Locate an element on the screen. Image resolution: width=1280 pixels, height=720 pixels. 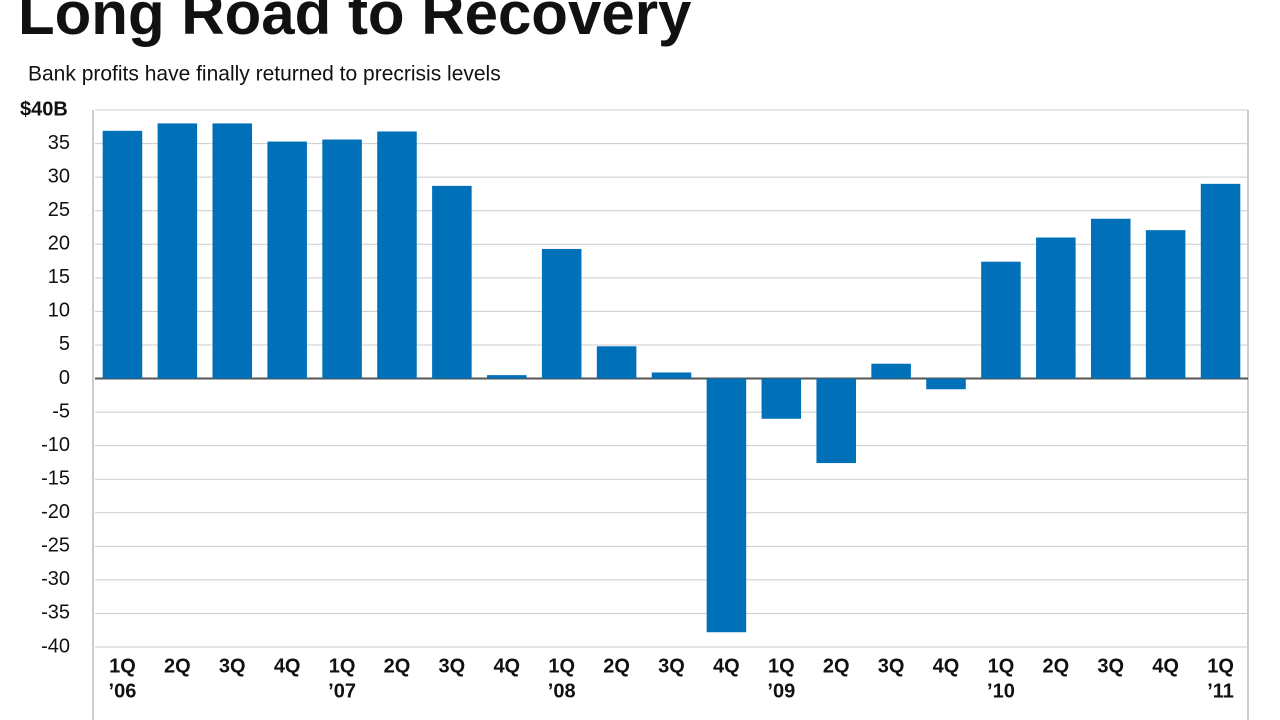
y-tick-label: -35 is located at coordinates (55, 613).